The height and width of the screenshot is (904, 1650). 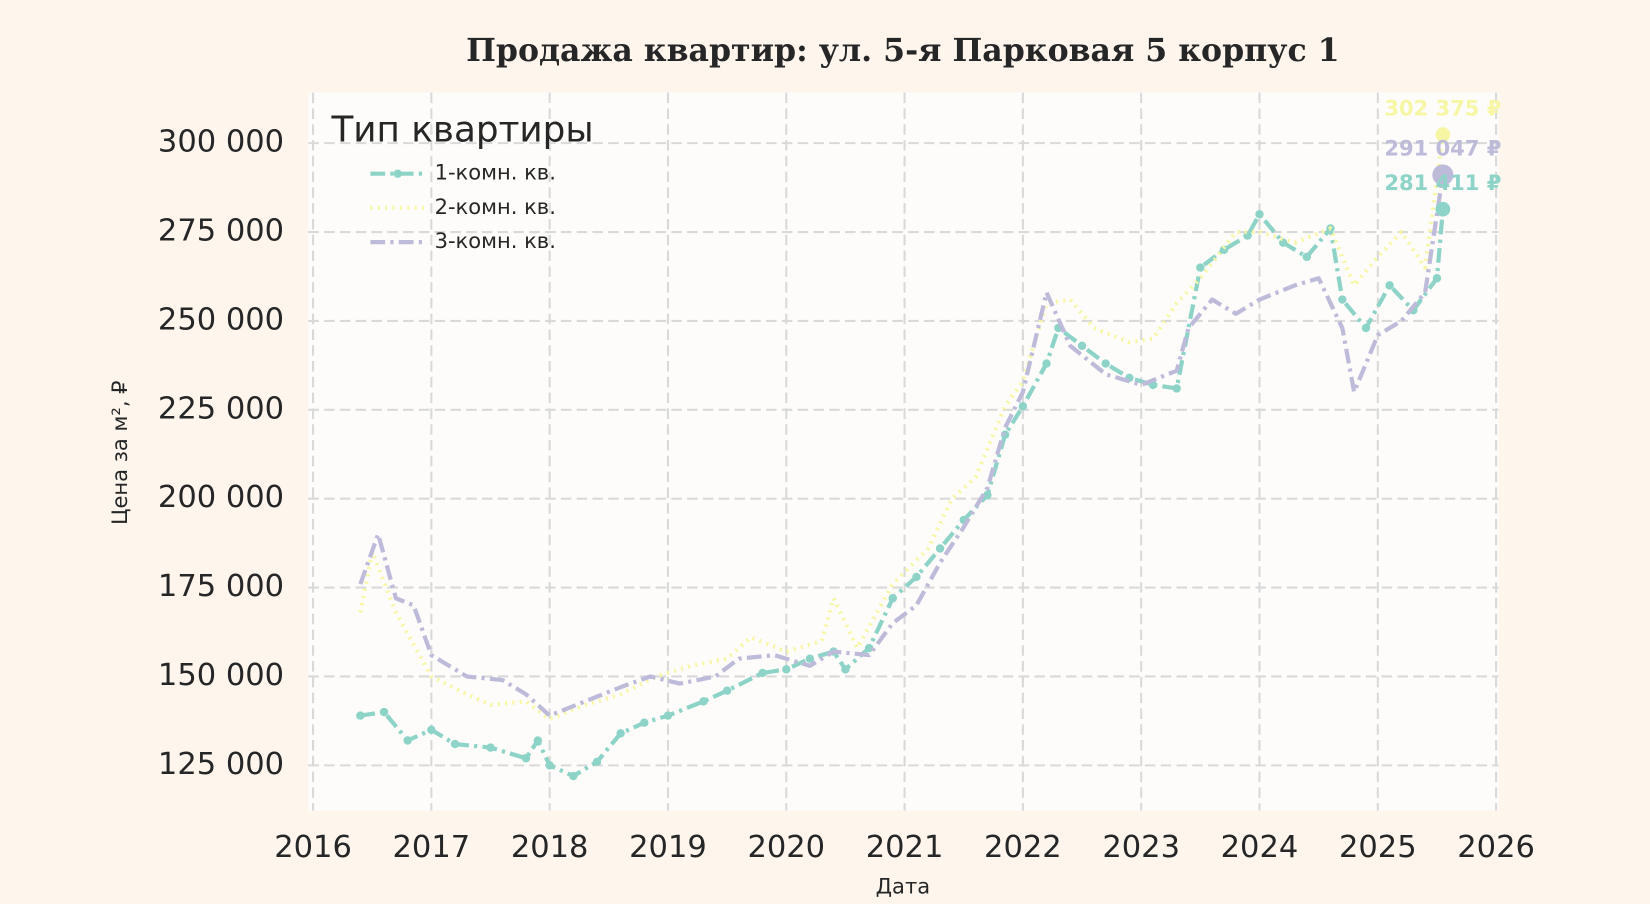 What do you see at coordinates (221, 764) in the screenshot?
I see `y-tick-label: 125 000` at bounding box center [221, 764].